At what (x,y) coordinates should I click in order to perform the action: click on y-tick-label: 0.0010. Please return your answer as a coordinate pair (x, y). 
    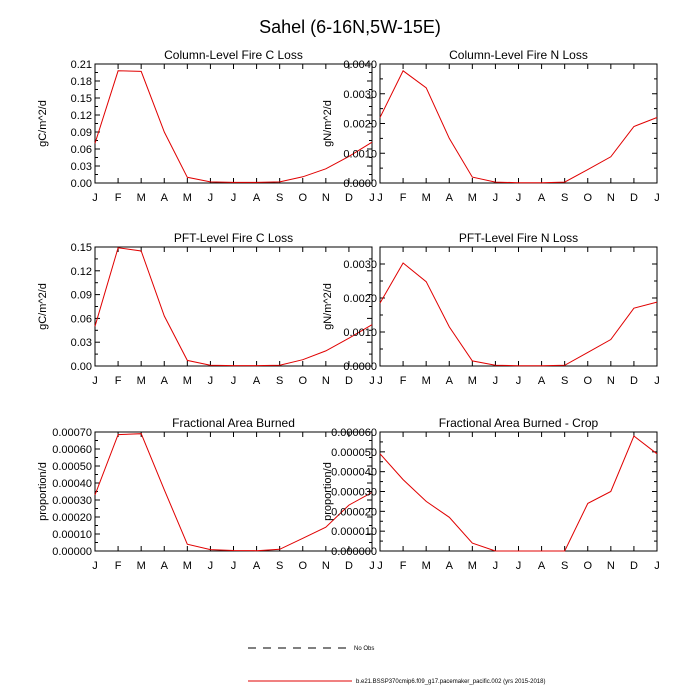
    Looking at the image, I should click on (360, 333).